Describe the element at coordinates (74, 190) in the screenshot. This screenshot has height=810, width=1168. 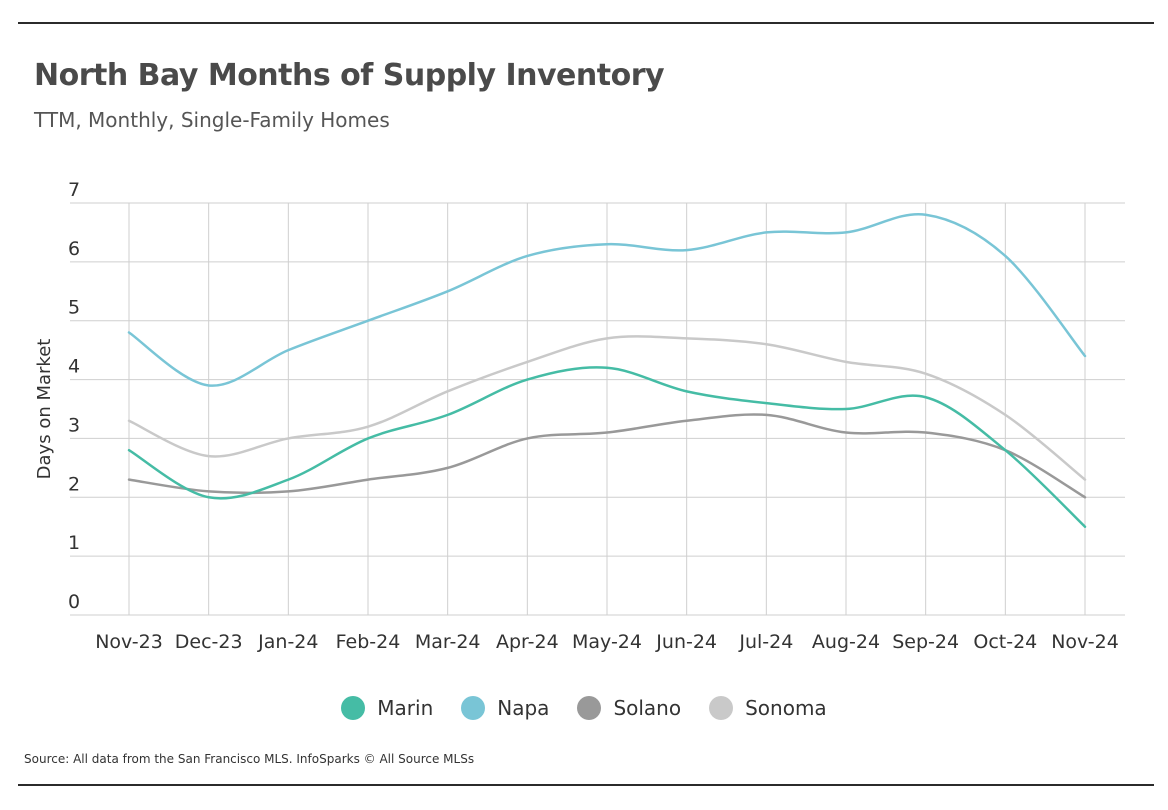
I see `y-tick-label: 7` at that location.